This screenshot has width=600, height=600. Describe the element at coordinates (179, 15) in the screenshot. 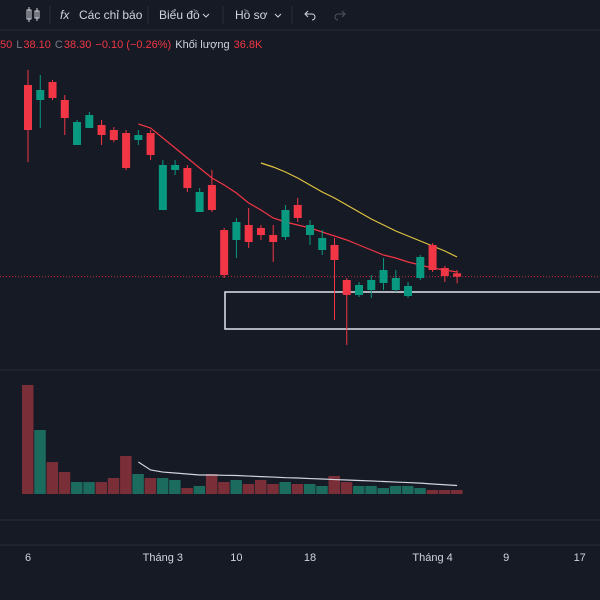

I see `chart-type-button: Biểu đồ` at that location.